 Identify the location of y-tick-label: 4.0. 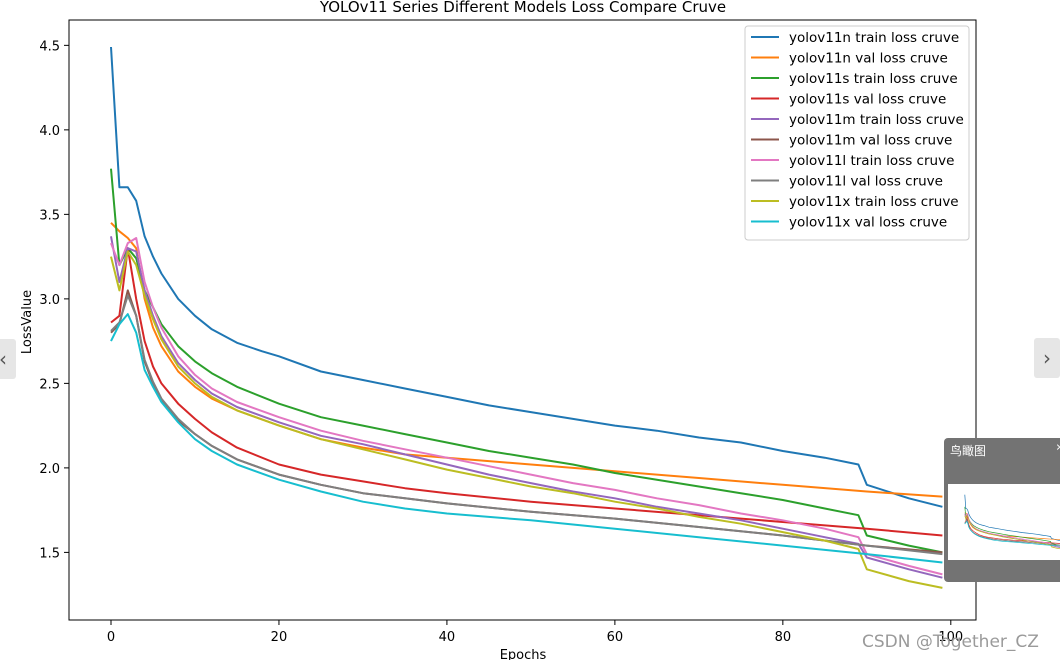
(49, 131).